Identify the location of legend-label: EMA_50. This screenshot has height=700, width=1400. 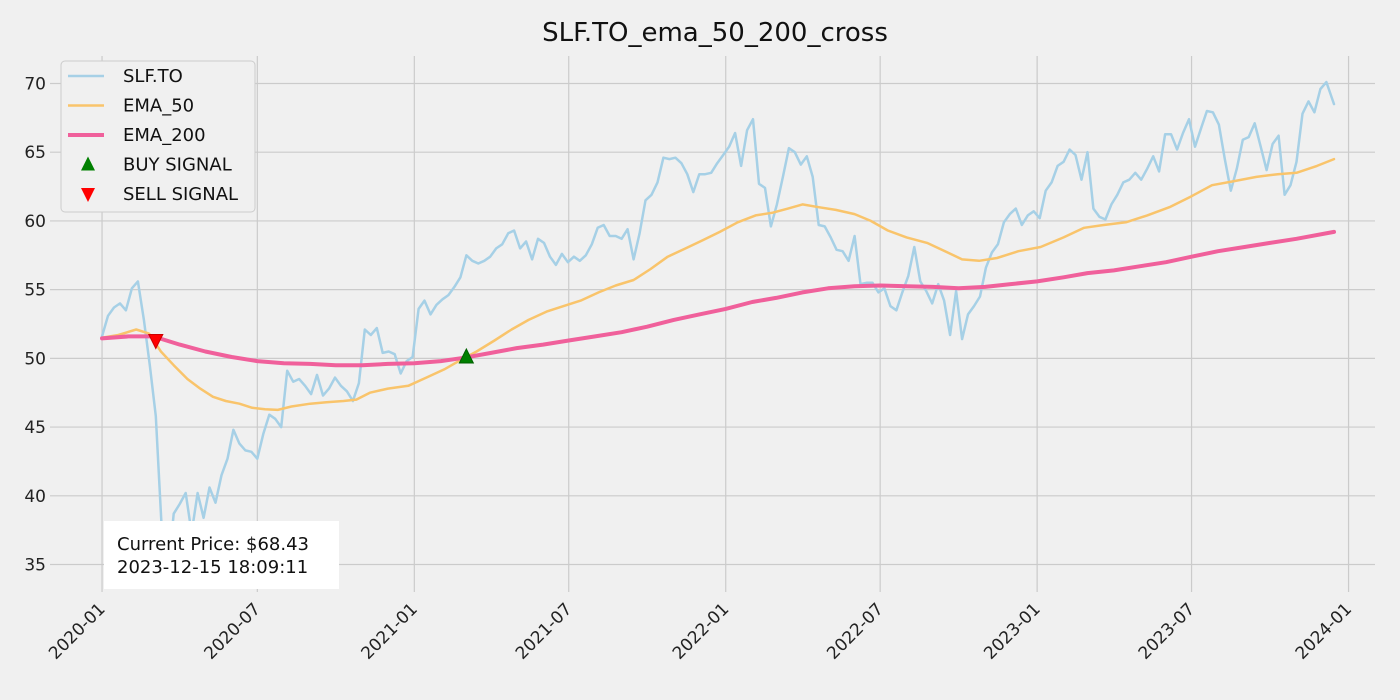
(158, 106).